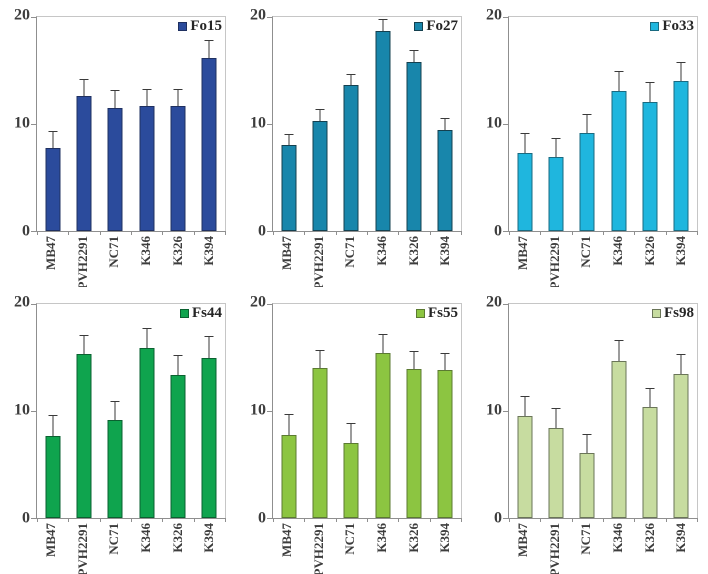  What do you see at coordinates (258, 123) in the screenshot?
I see `y-tick-label: 10` at bounding box center [258, 123].